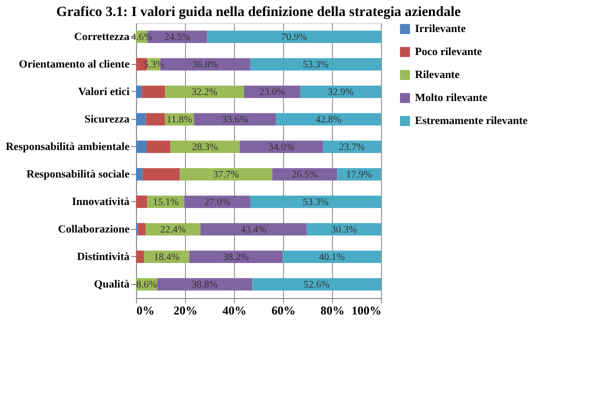 The height and width of the screenshot is (396, 600). Describe the element at coordinates (253, 230) in the screenshot. I see `data-label: 43.4%` at that location.